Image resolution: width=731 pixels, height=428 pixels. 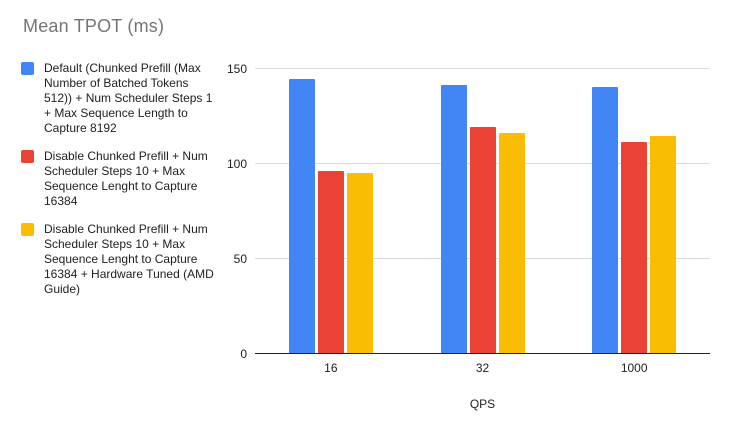 What do you see at coordinates (482, 353) in the screenshot?
I see `x-axis-line` at bounding box center [482, 353].